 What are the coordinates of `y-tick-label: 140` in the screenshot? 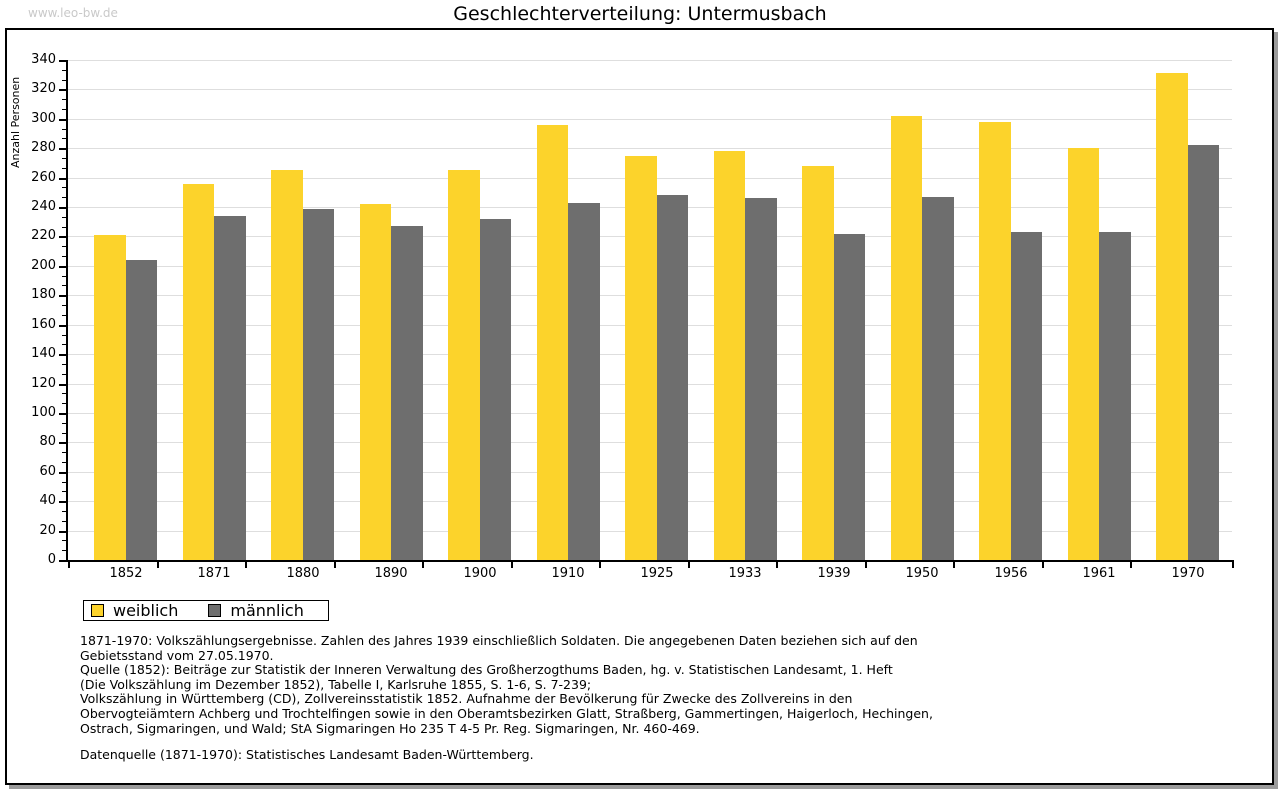 It's located at (43, 353).